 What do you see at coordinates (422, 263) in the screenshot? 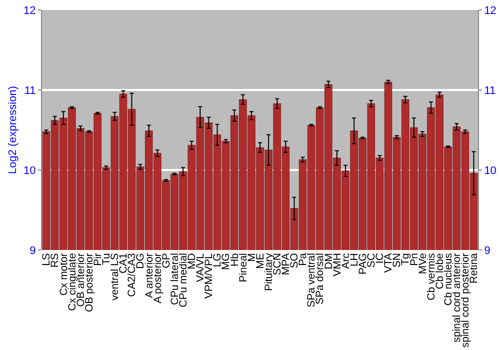
I see `x-tick-label: MVe` at bounding box center [422, 263].